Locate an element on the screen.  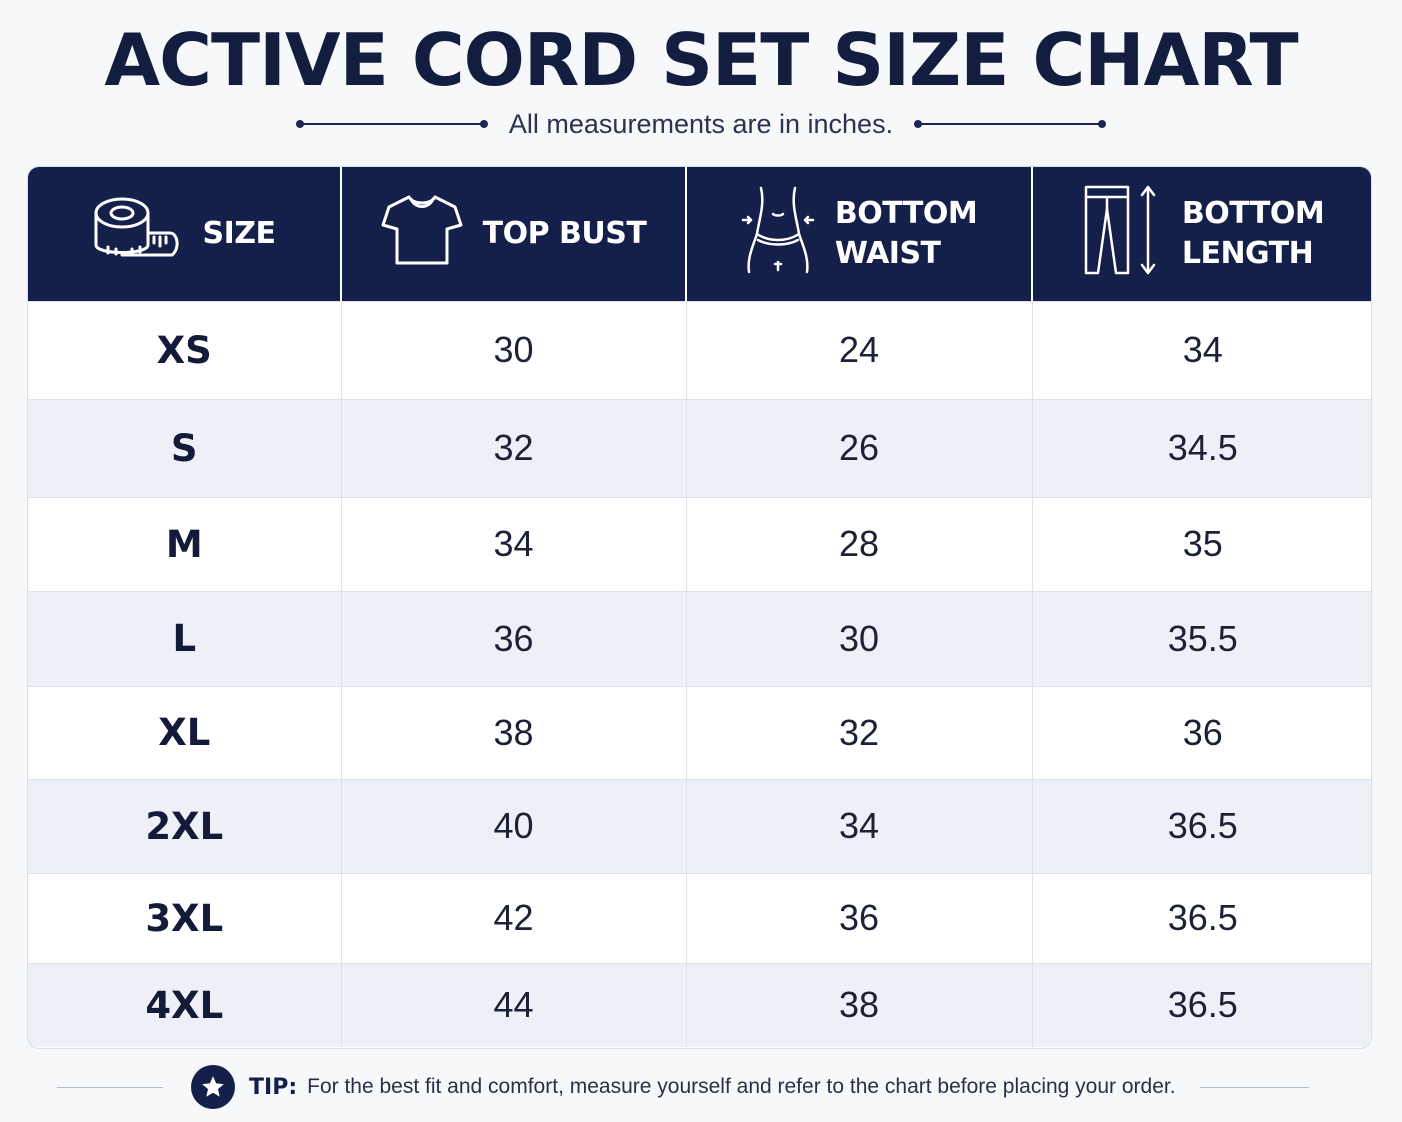
size-cell: XL is located at coordinates (185, 732).